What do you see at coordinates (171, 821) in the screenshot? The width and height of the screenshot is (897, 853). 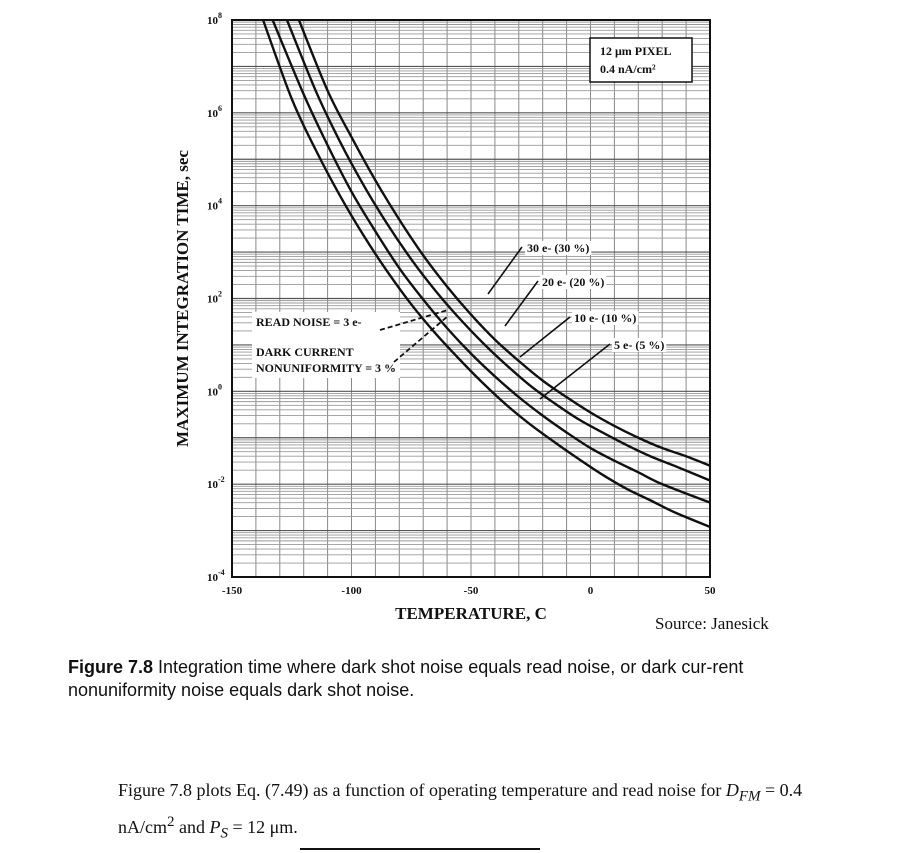 I see `superscript-2: 2` at bounding box center [171, 821].